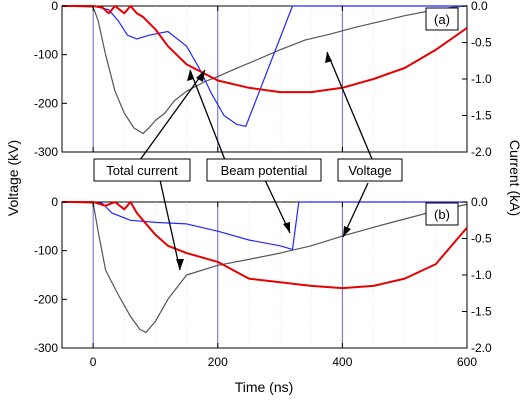 Image resolution: width=520 pixels, height=400 pixels. I want to click on callout-beam-potential-text: Beam potential, so click(264, 170).